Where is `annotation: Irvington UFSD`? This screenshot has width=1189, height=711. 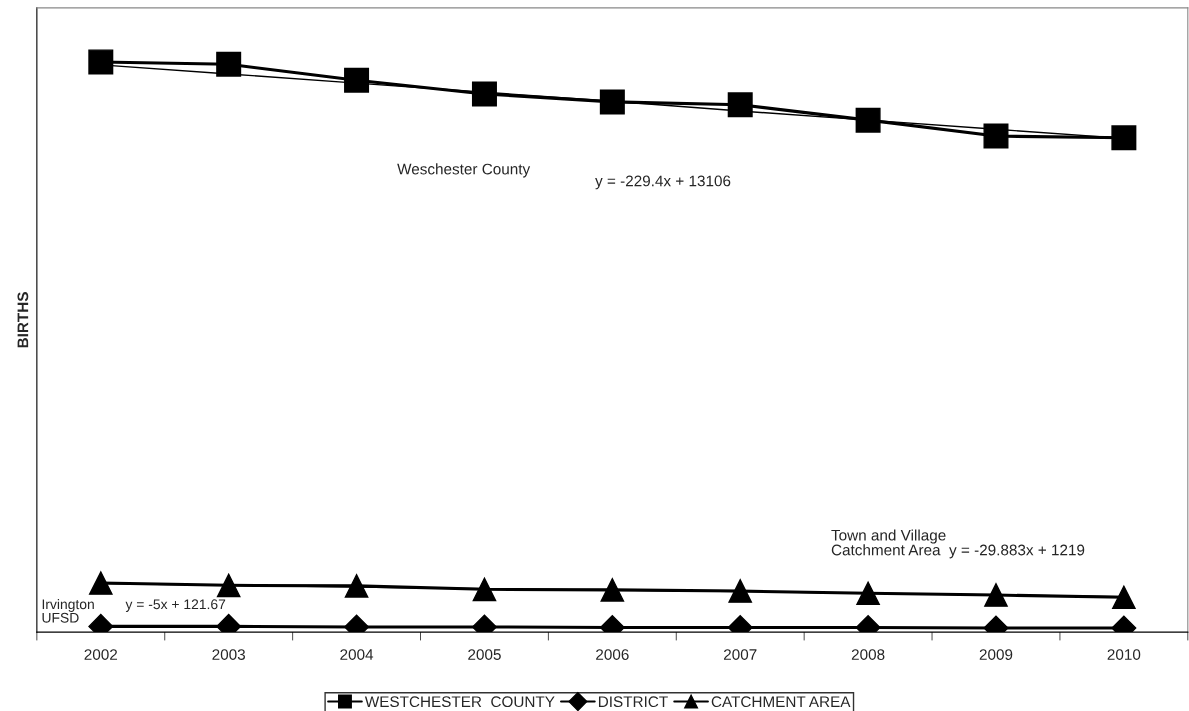
annotation: Irvington UFSD is located at coordinates (68, 610).